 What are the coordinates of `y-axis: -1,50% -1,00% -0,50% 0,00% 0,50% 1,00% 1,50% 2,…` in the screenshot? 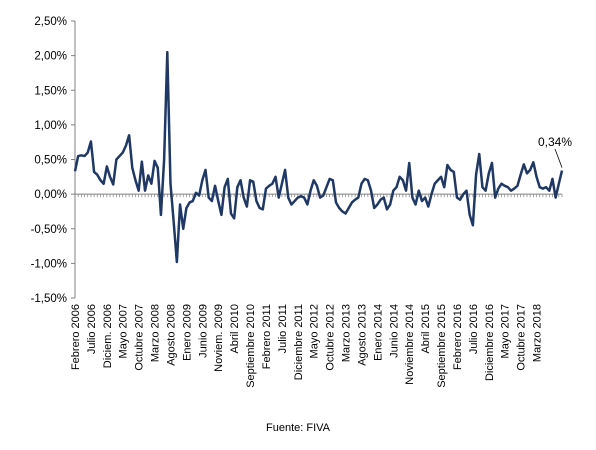 It's located at (53, 160).